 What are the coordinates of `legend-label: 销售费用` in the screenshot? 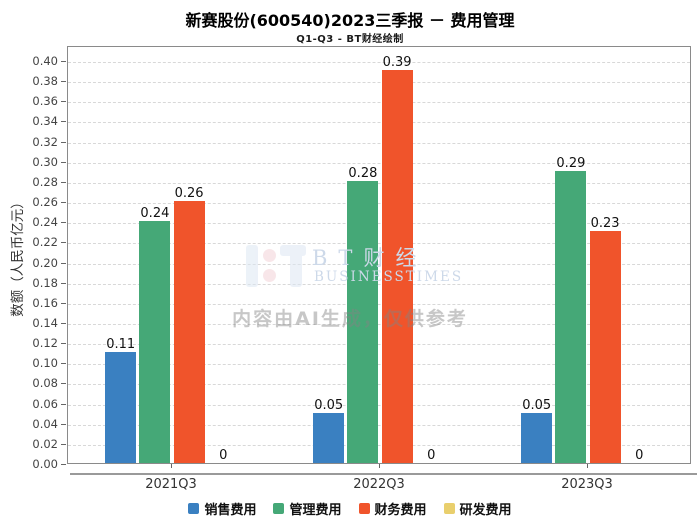 It's located at (230, 510).